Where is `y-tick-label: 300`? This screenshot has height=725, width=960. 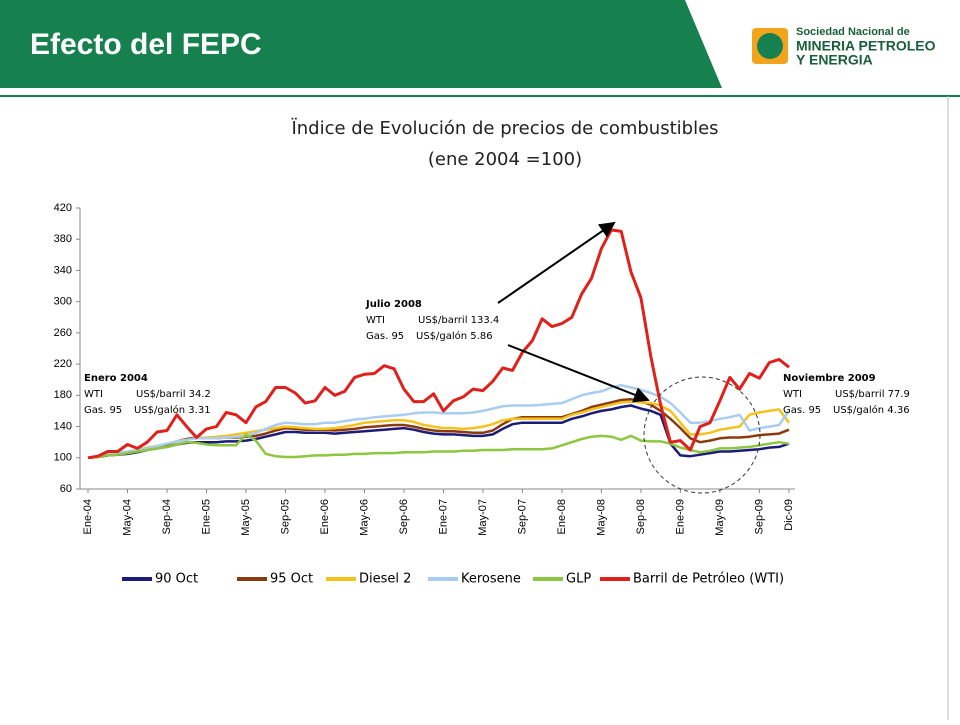 y-tick-label: 300 is located at coordinates (63, 302).